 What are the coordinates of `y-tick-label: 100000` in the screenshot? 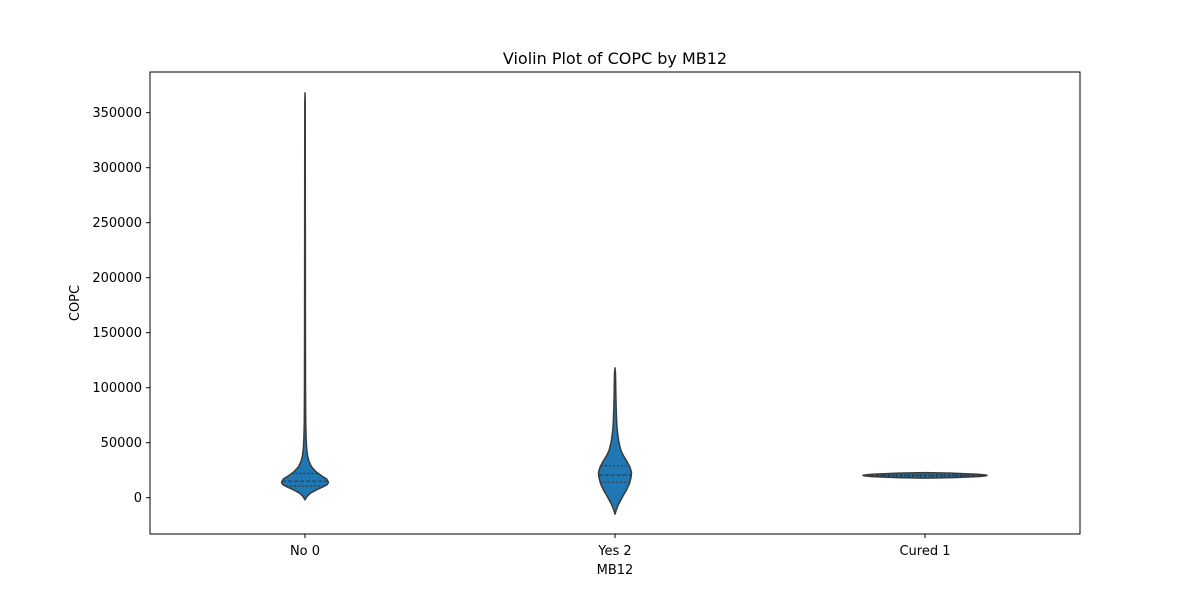 It's located at (117, 388).